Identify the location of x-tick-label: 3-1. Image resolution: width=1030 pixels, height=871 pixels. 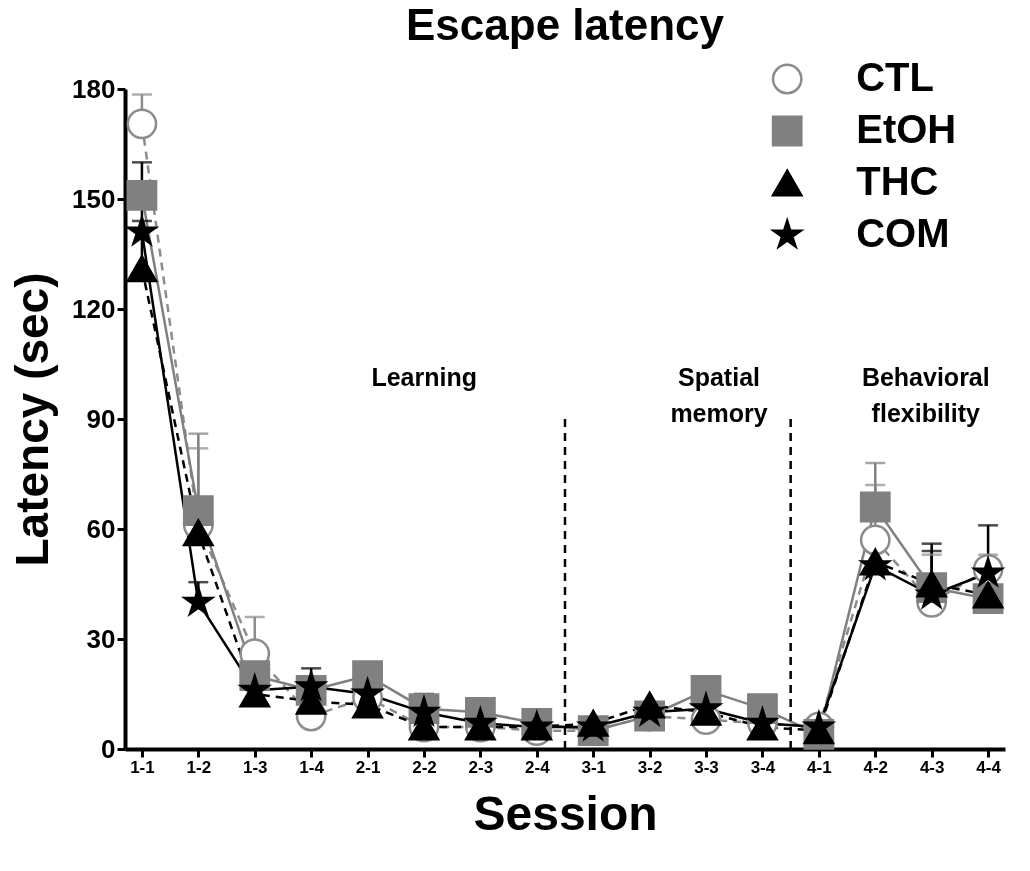
(593, 767).